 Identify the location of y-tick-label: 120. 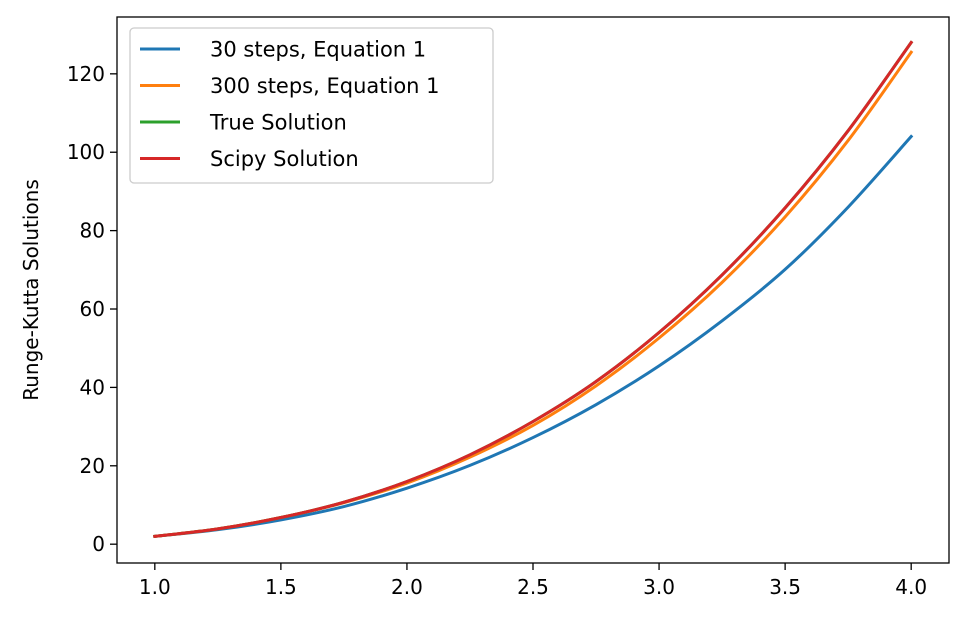
(86, 74).